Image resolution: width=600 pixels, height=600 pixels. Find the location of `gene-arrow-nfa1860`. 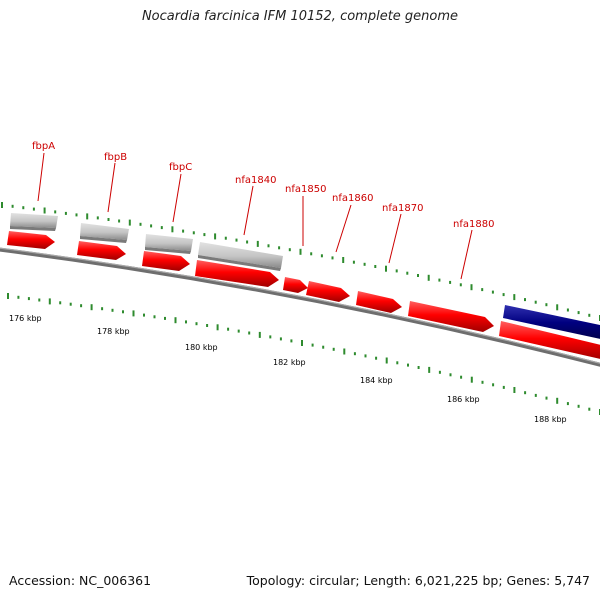

gene-arrow-nfa1860 is located at coordinates (328, 291).